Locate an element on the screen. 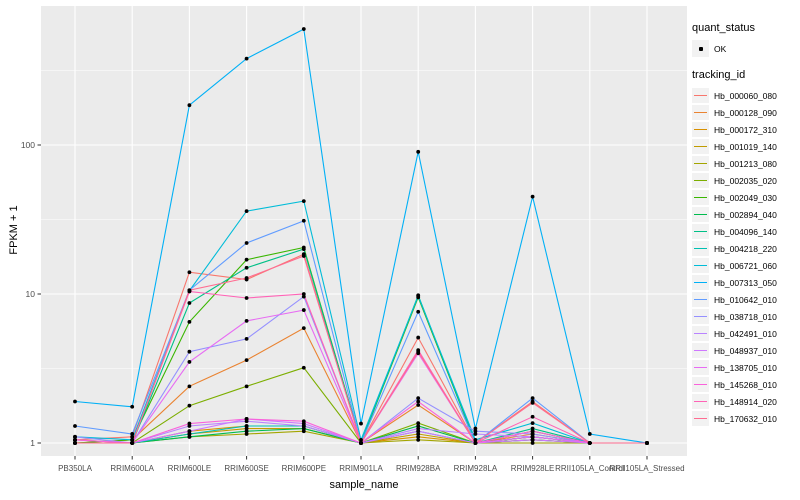 This screenshot has width=800, height=500. y-tick-label: 1 is located at coordinates (32, 443).